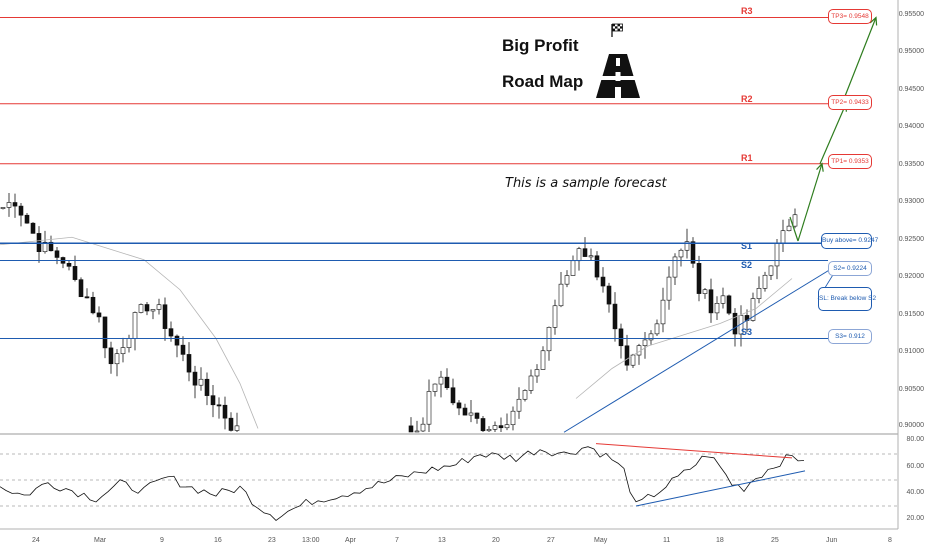 The width and height of the screenshot is (932, 550). Describe the element at coordinates (820, 167) in the screenshot. I see `forecast-arrowhead` at that location.